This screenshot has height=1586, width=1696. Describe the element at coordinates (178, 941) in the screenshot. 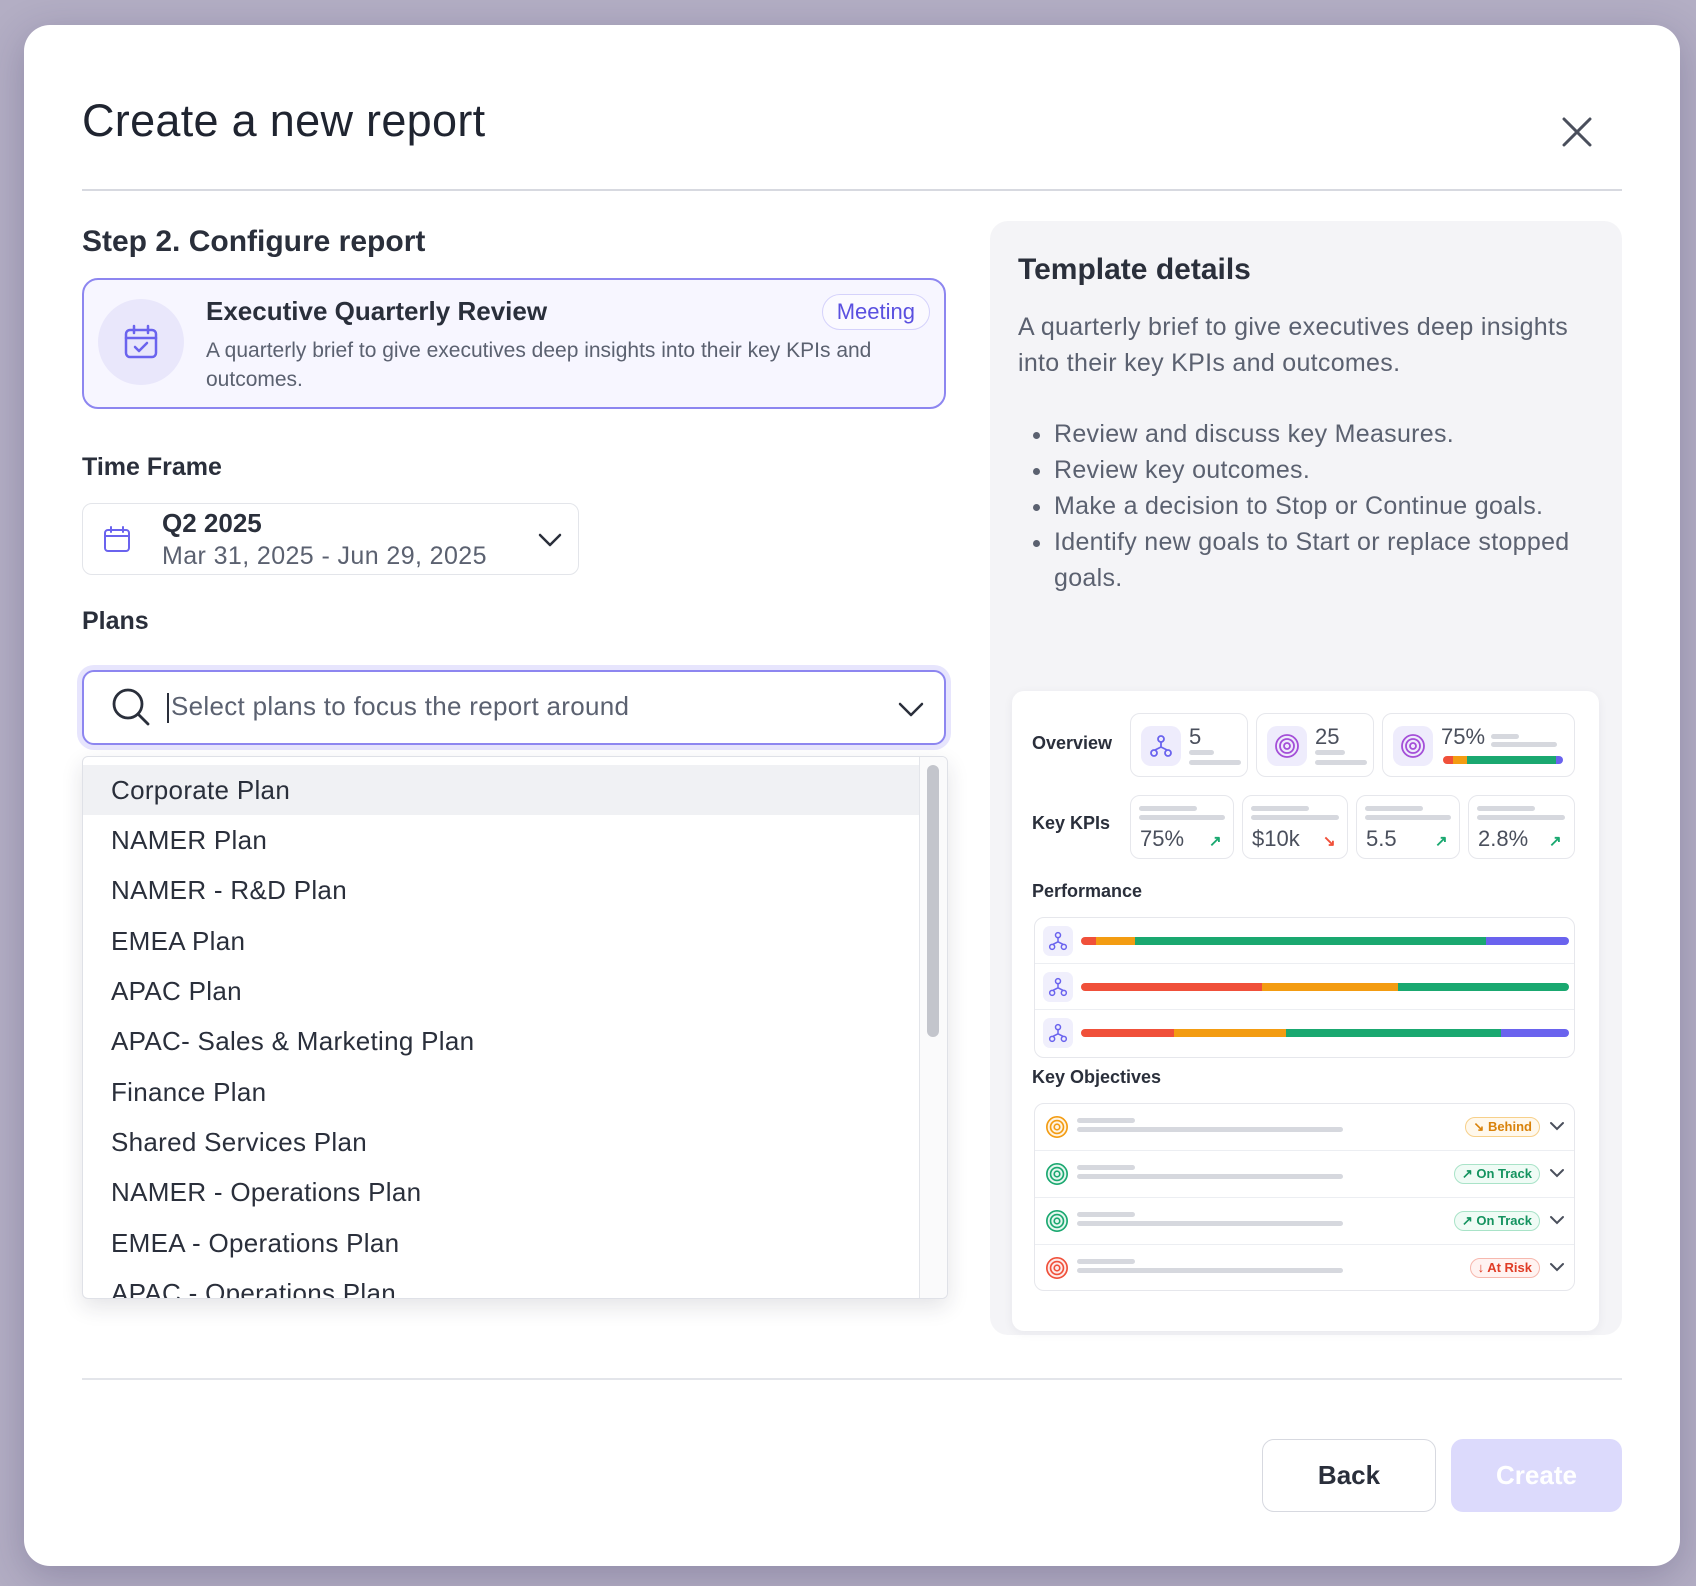

I see `plan-option: EMEA Plan` at that location.